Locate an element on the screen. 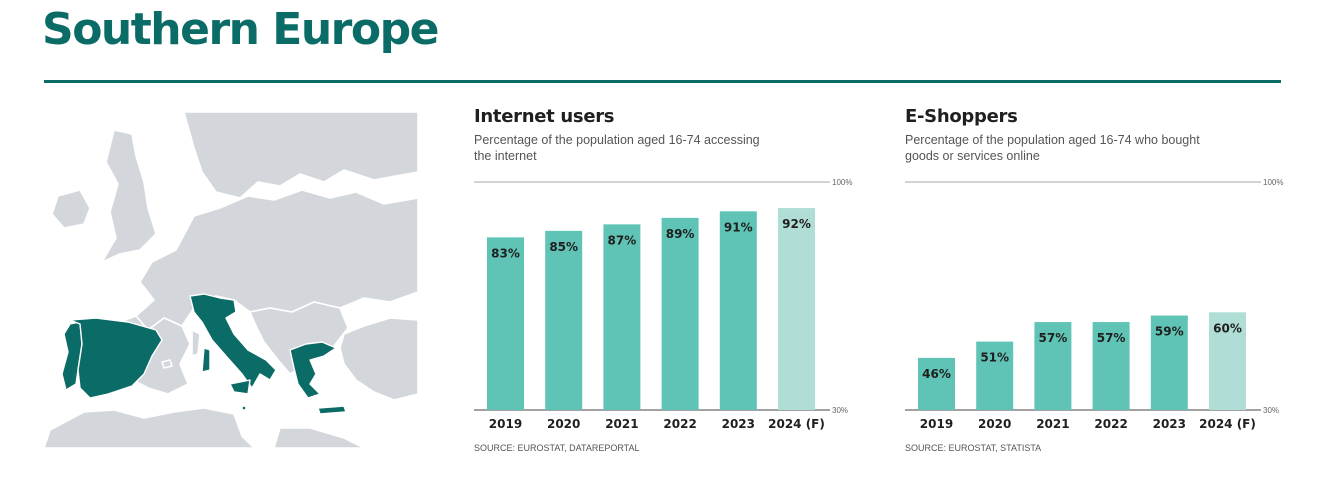 The image size is (1342, 477). data-label: 89% is located at coordinates (680, 234).